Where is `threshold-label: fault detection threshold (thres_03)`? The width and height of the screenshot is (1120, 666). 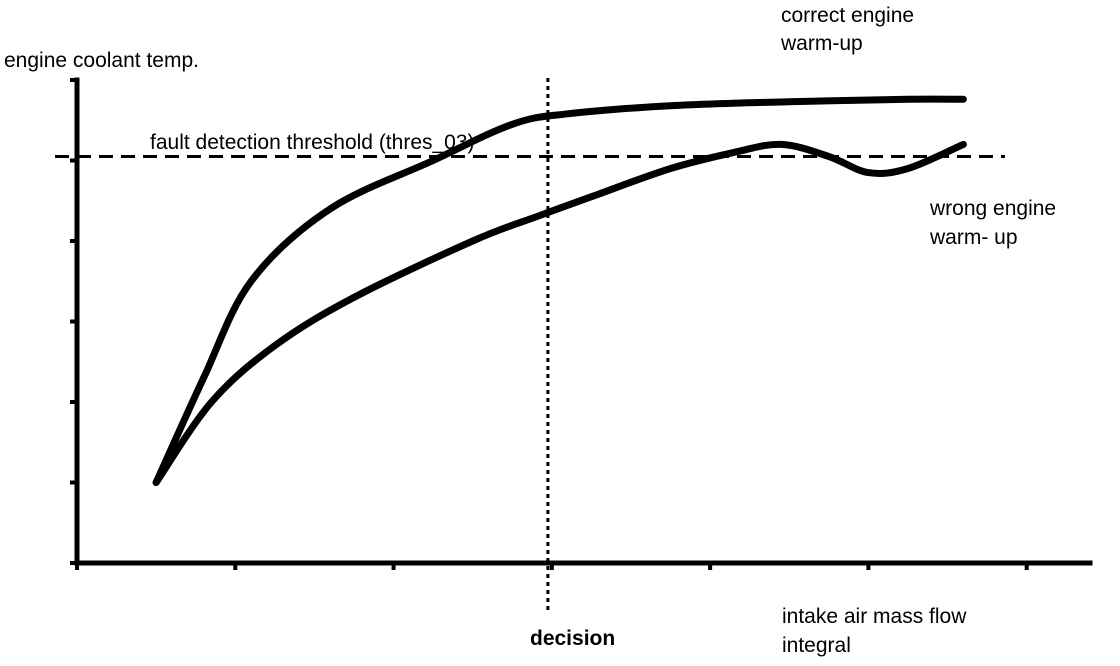 threshold-label: fault detection threshold (thres_03) is located at coordinates (312, 142).